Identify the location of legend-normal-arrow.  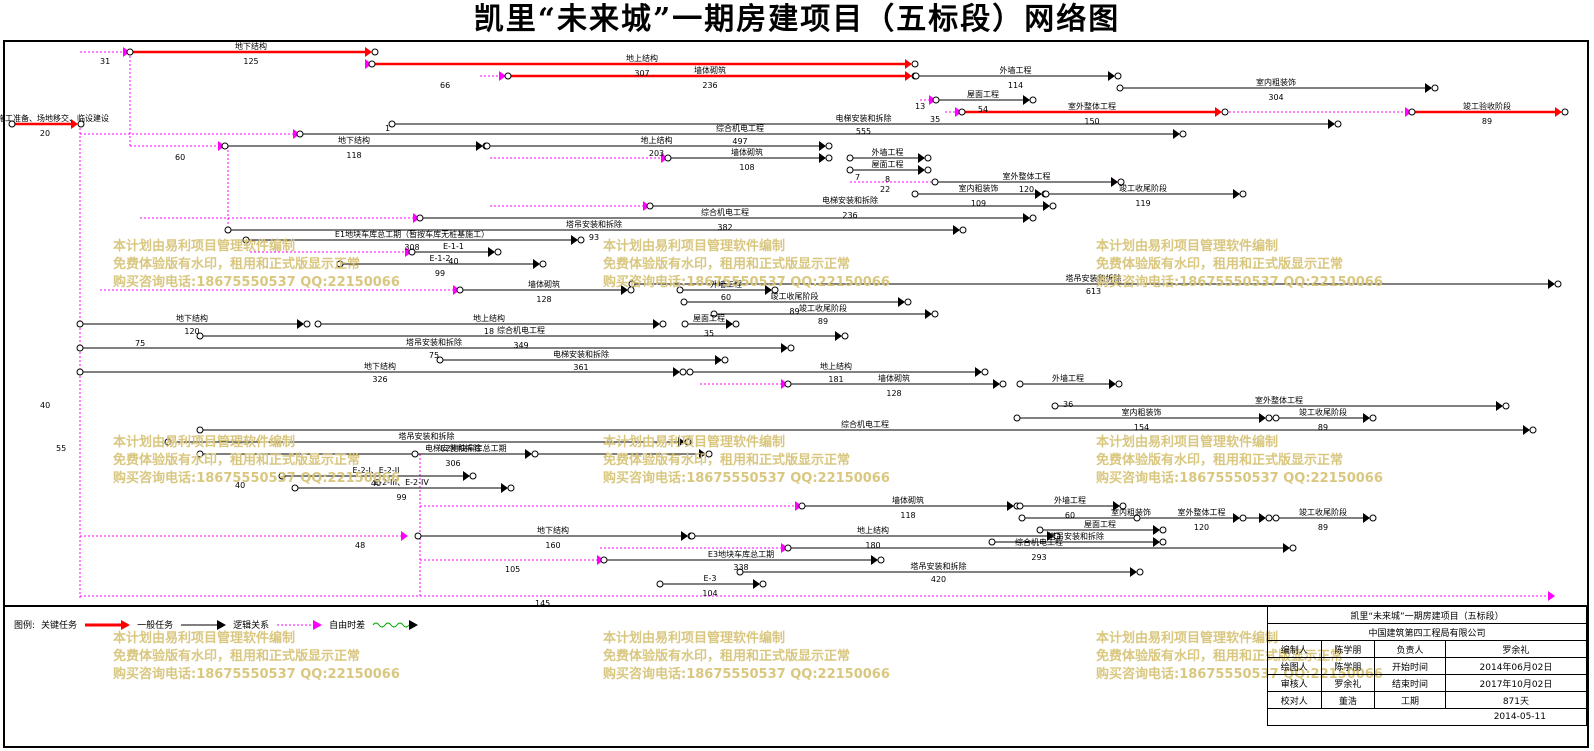
(204, 624).